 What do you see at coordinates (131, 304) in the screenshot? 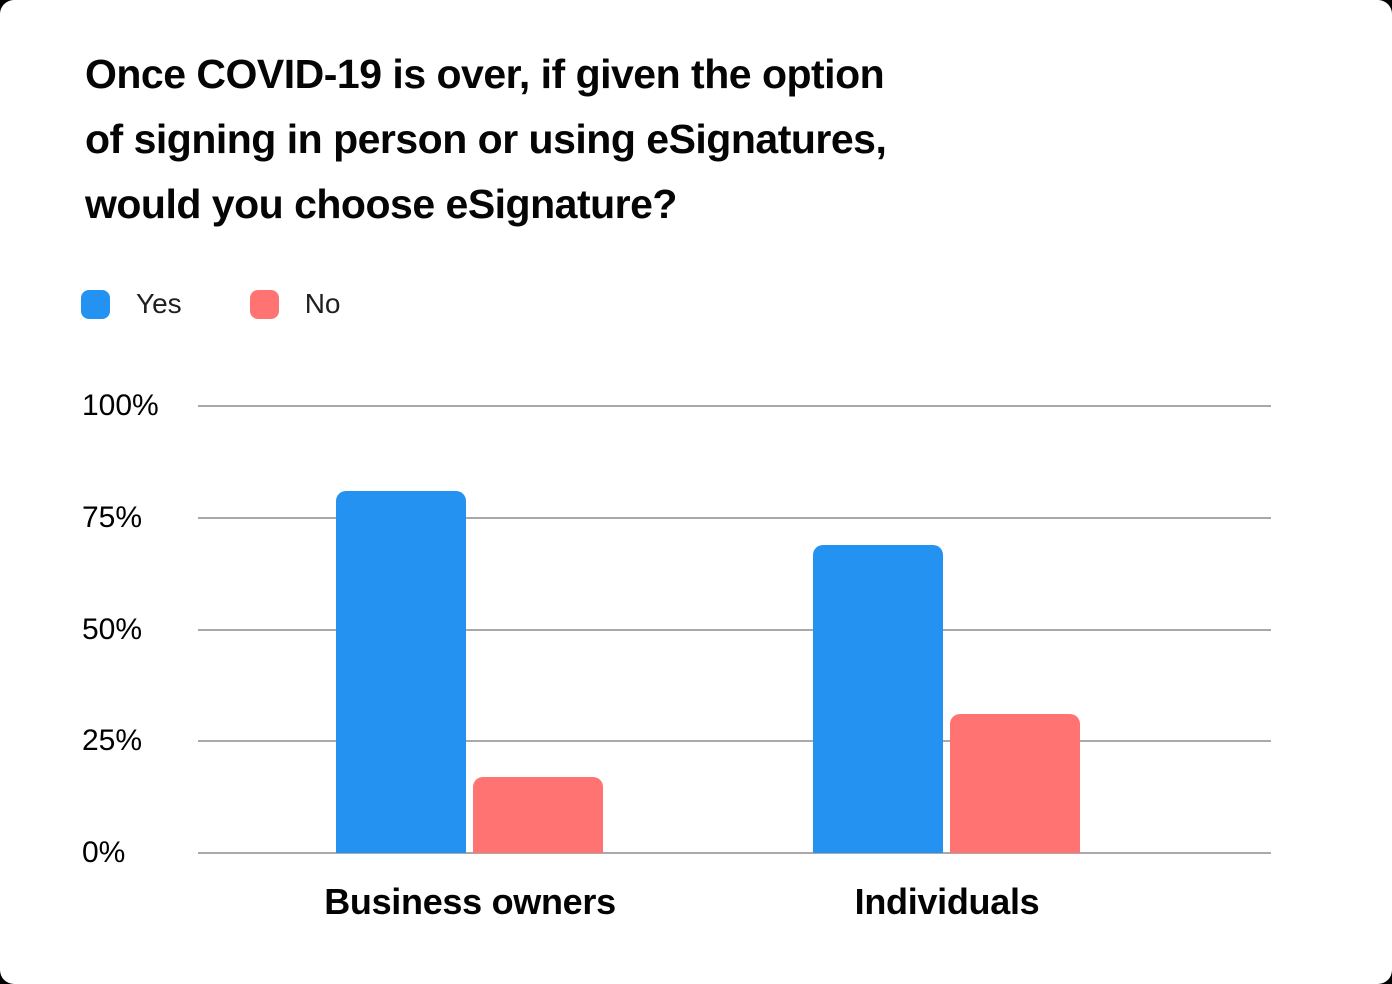
I see `legend-item-yes: Yes` at bounding box center [131, 304].